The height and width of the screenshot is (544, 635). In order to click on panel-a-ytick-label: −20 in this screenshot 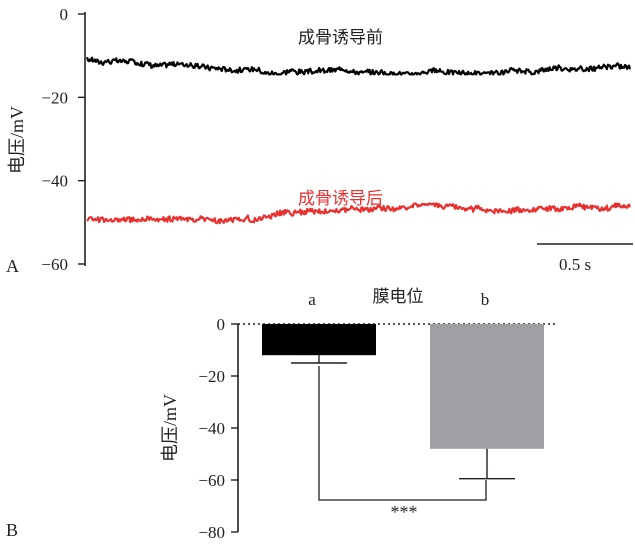, I will do `click(54, 97)`.